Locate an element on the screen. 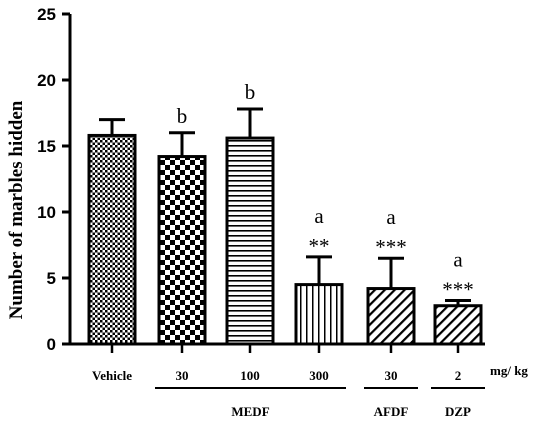 The height and width of the screenshot is (426, 550). y-tick-label: 5 is located at coordinates (51, 278).